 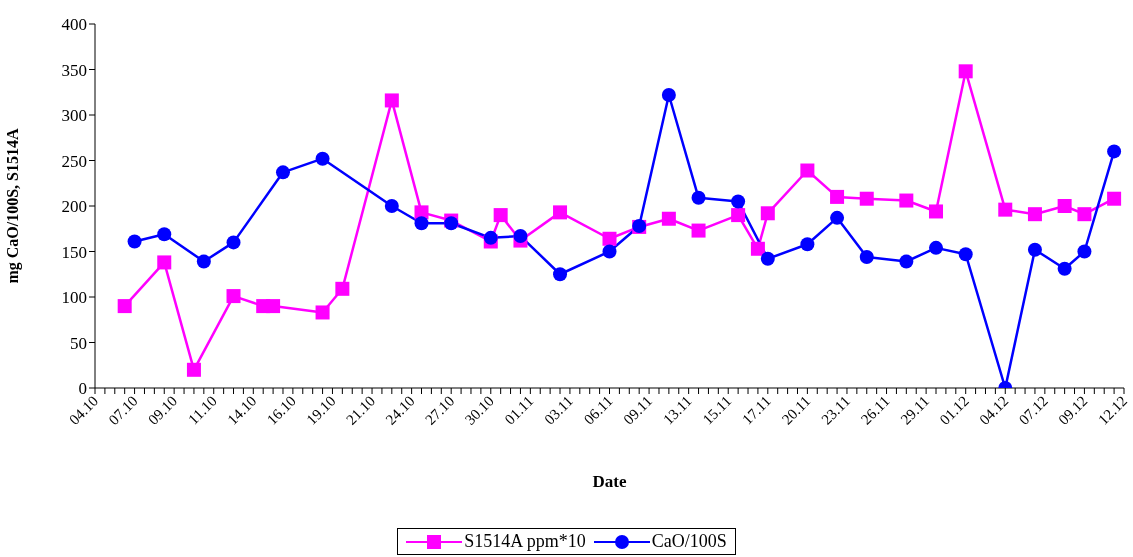 What do you see at coordinates (74, 161) in the screenshot?
I see `y-tick-label: 250` at bounding box center [74, 161].